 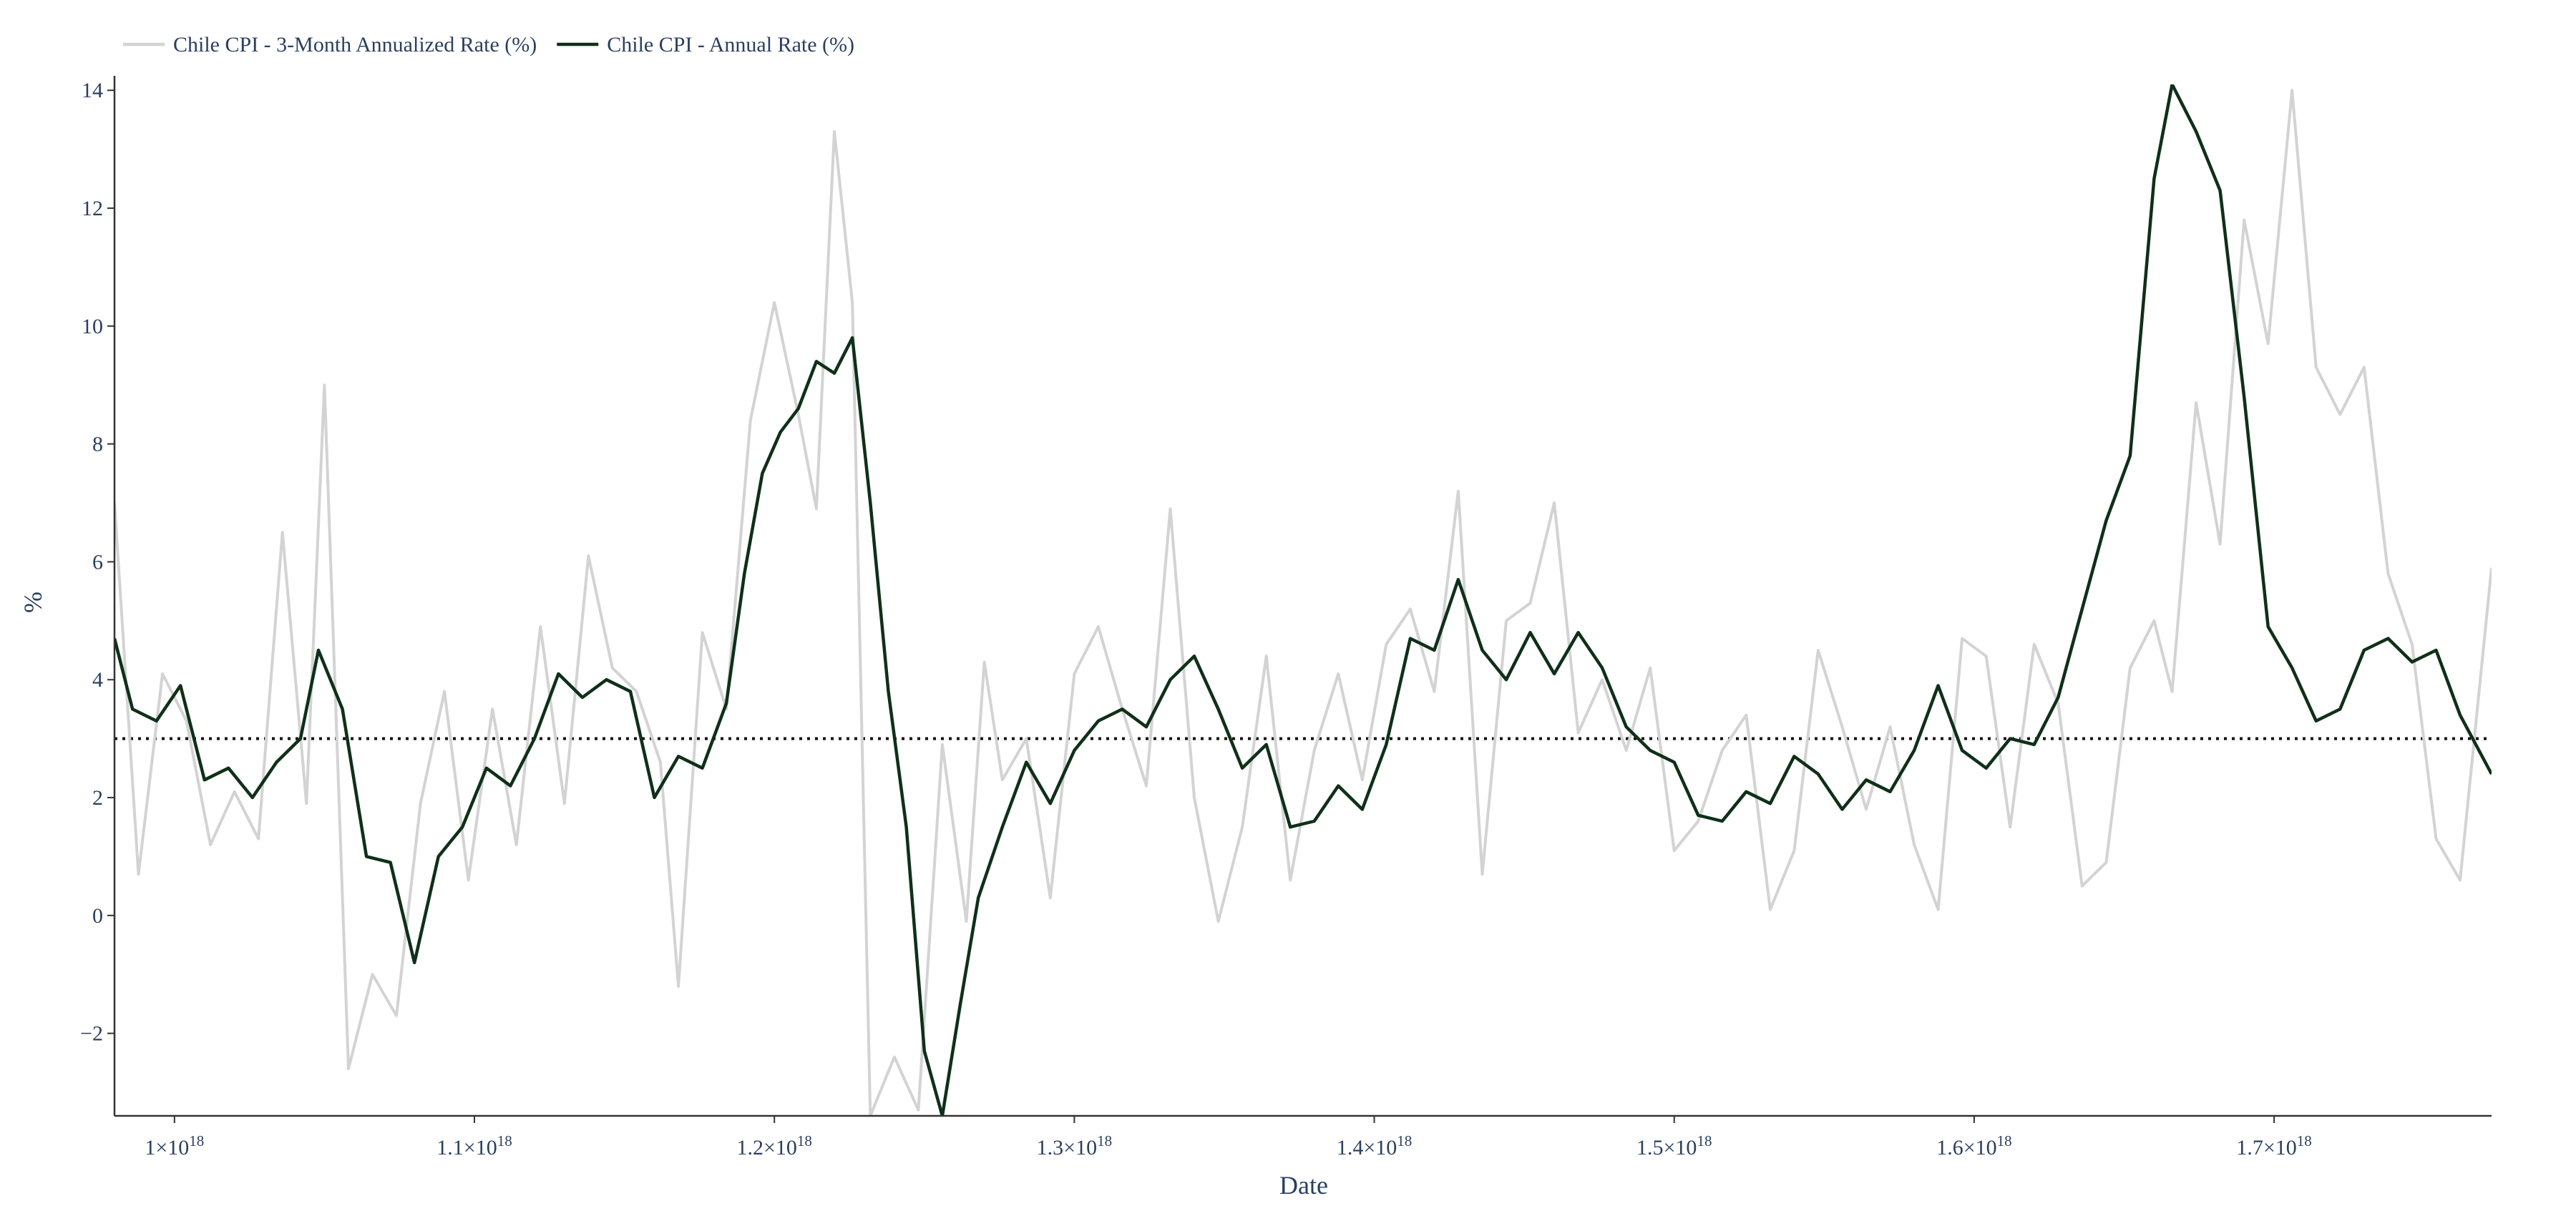 I want to click on x-tick-label: 1.7×10¹⁸, so click(x=2273, y=1145).